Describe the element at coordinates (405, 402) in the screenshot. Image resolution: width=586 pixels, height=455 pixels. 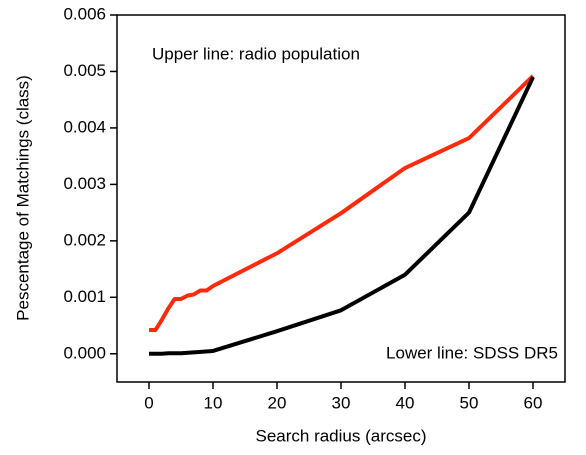
I see `x-tick-label: 40` at that location.